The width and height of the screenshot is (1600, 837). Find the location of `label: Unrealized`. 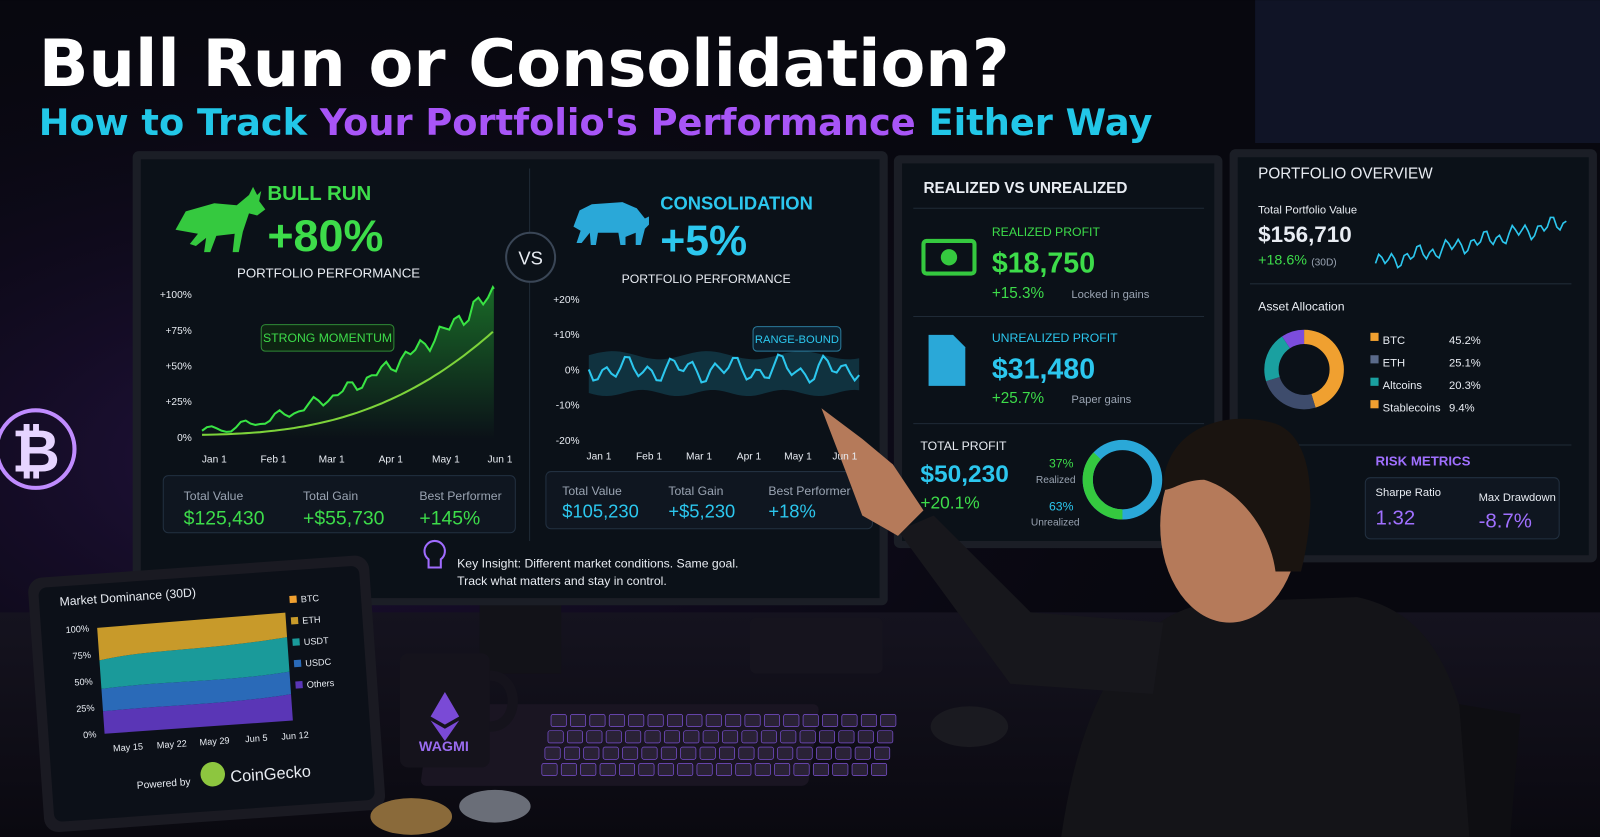

label: Unrealized is located at coordinates (1055, 523).